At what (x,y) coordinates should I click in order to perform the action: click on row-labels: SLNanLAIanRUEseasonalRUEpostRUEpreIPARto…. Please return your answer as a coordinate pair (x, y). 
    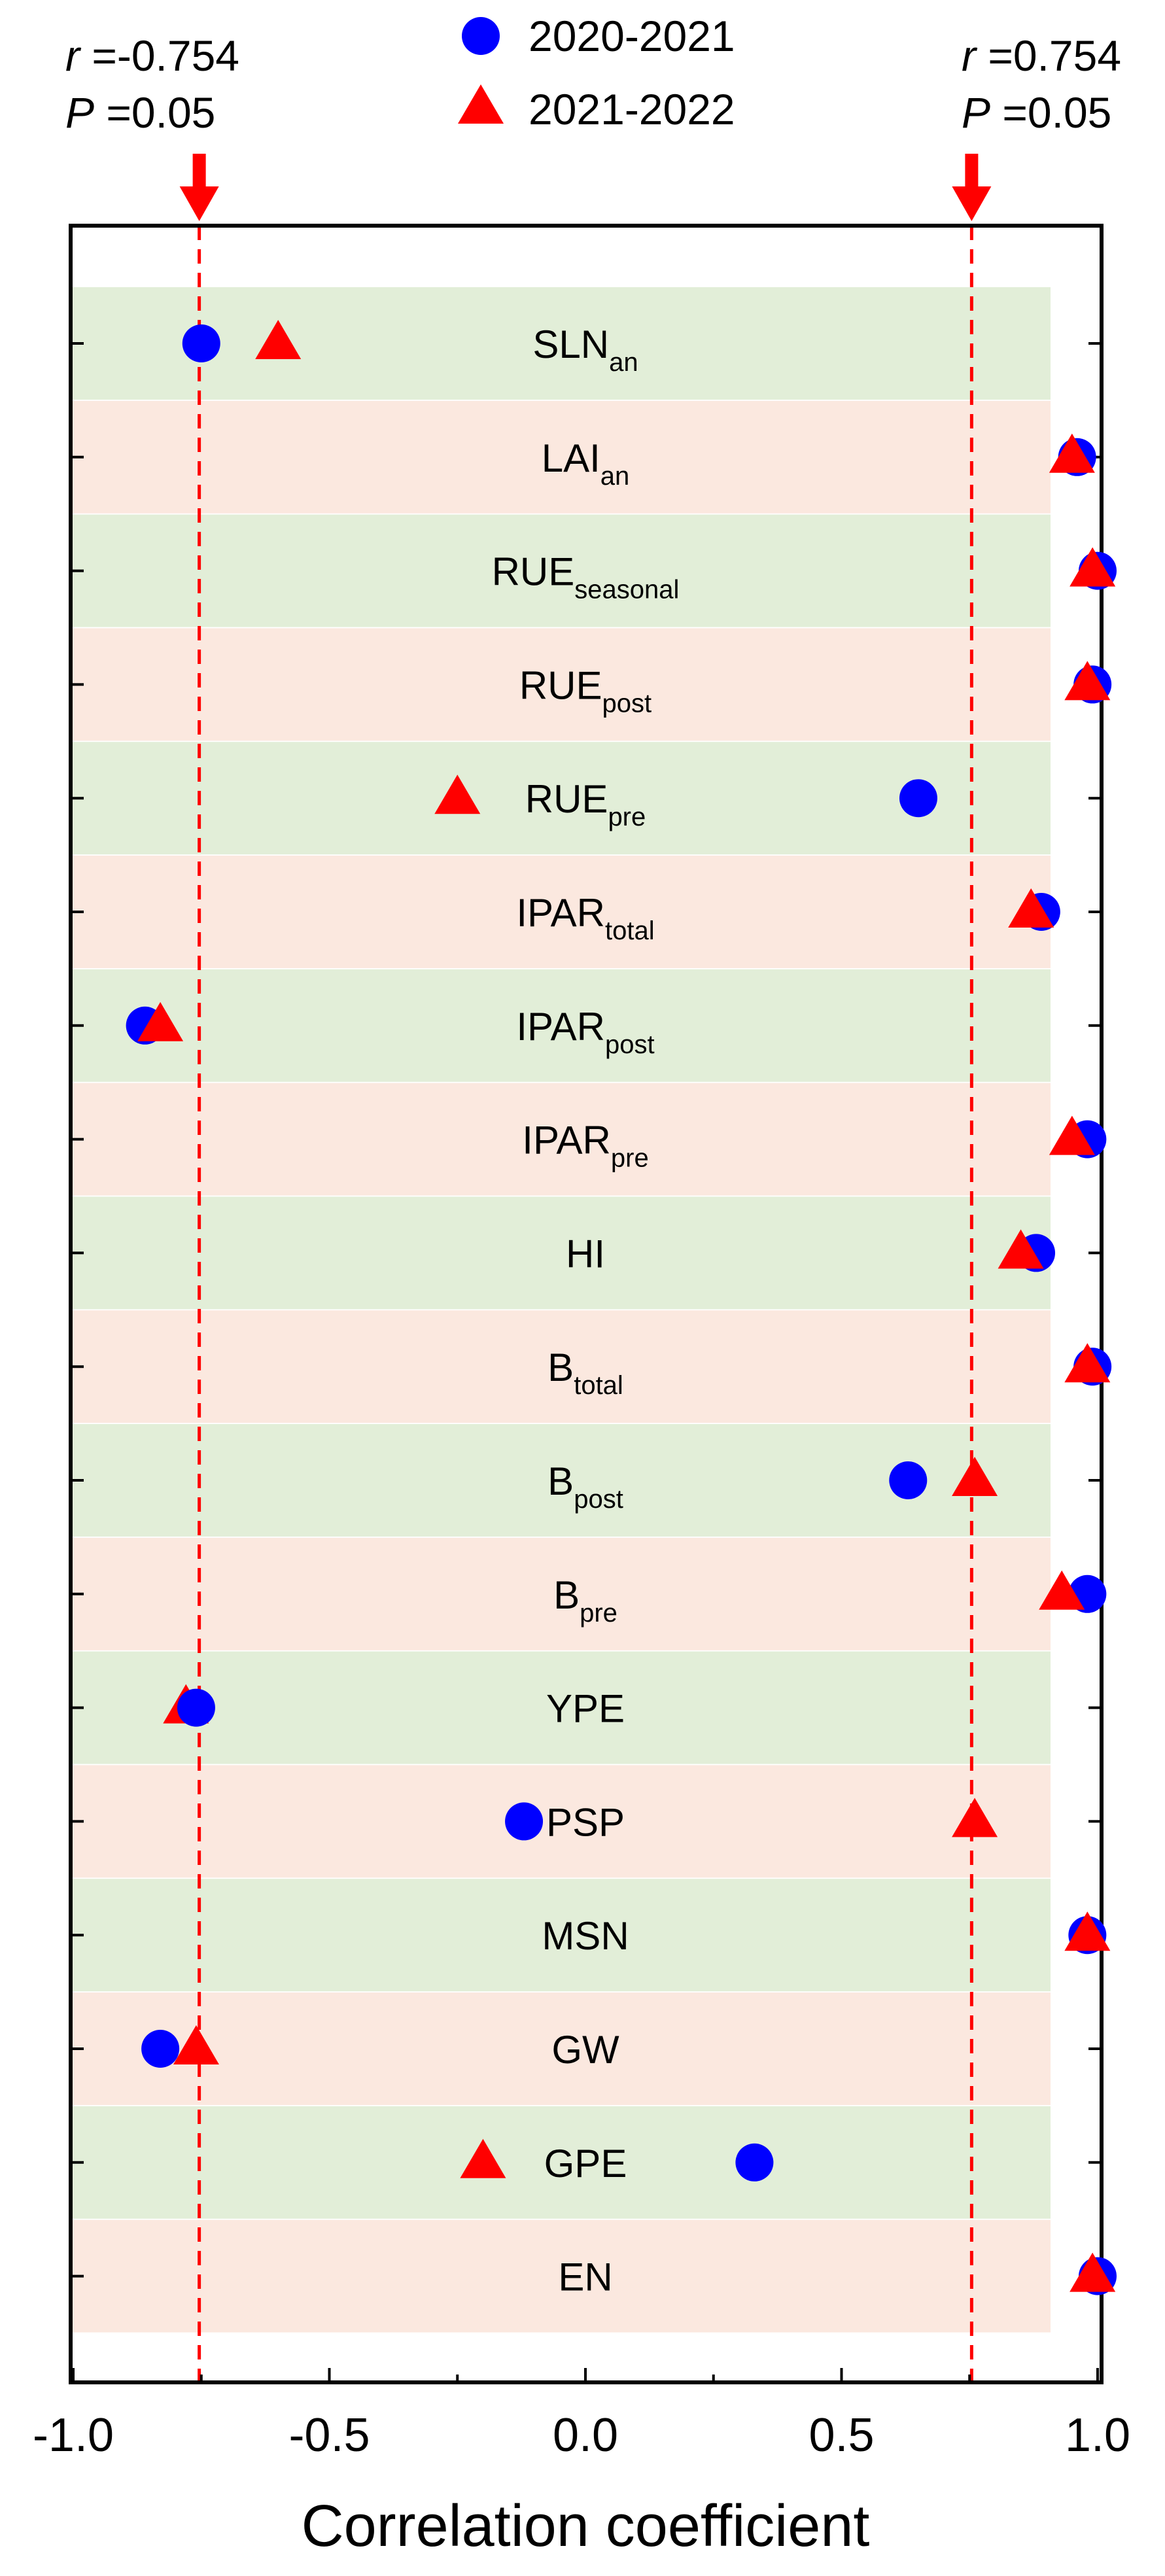
    Looking at the image, I should click on (586, 1310).